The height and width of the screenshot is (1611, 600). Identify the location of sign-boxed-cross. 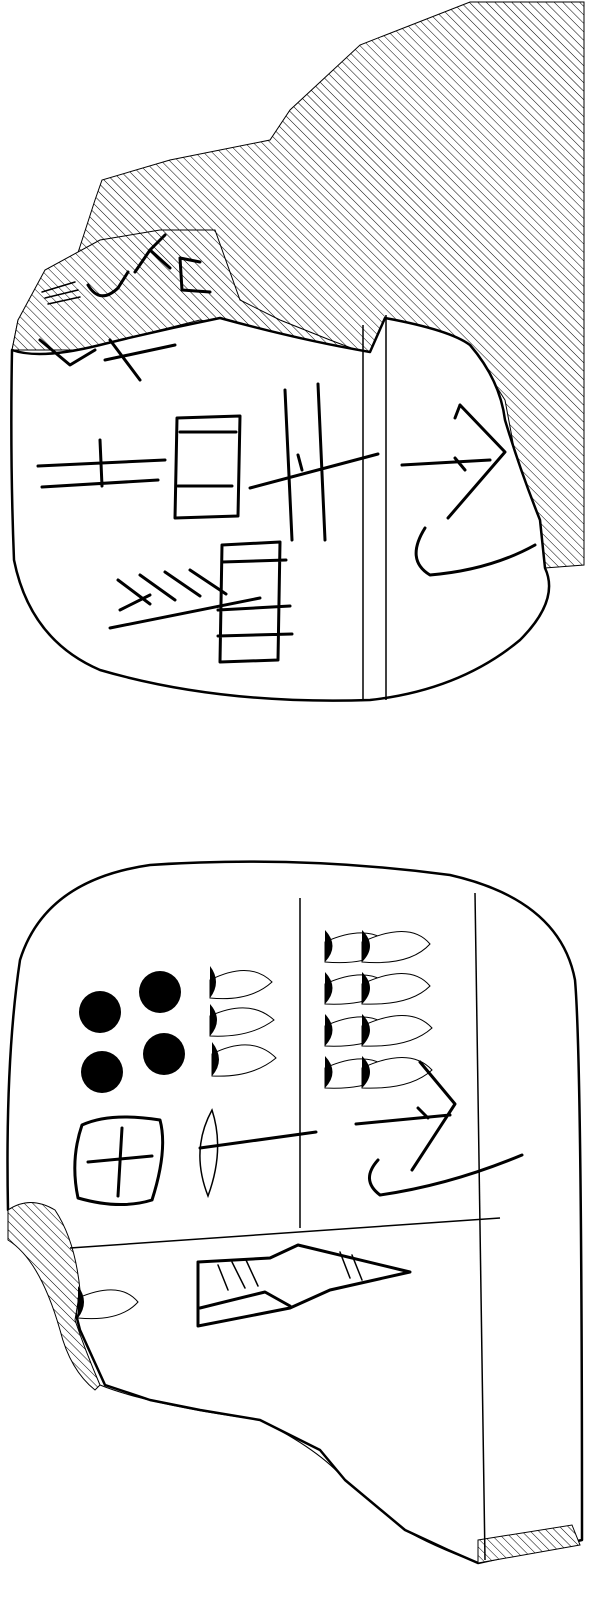
(119, 1161).